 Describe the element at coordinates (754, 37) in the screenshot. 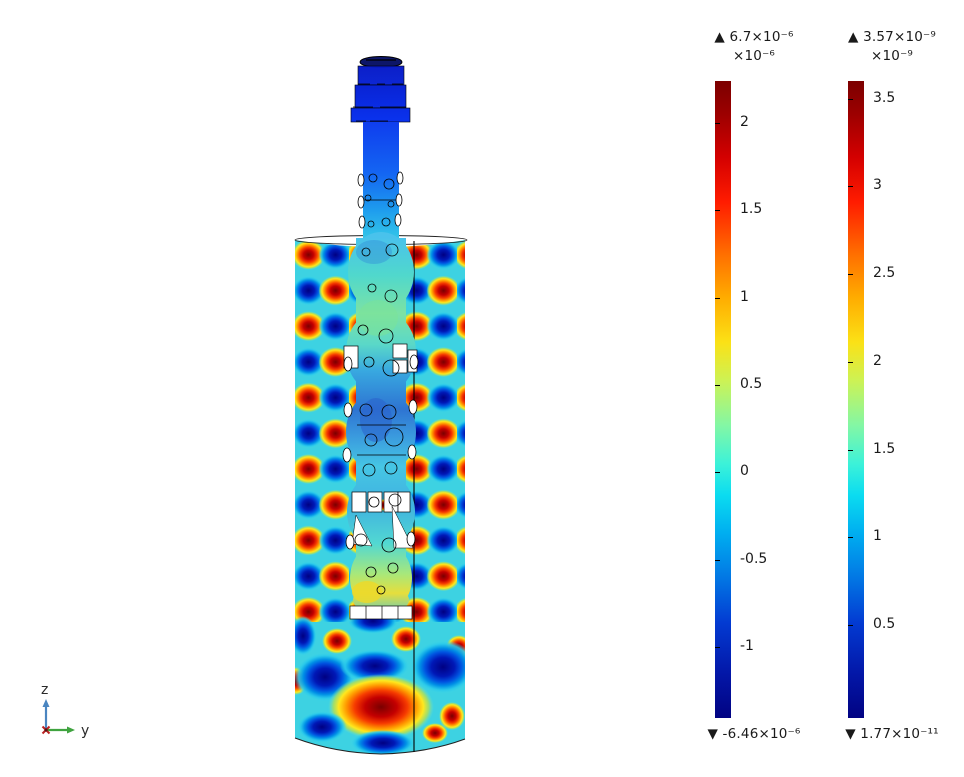

I see `max-value-annotation: ▲ 6.7×10⁻⁶` at that location.